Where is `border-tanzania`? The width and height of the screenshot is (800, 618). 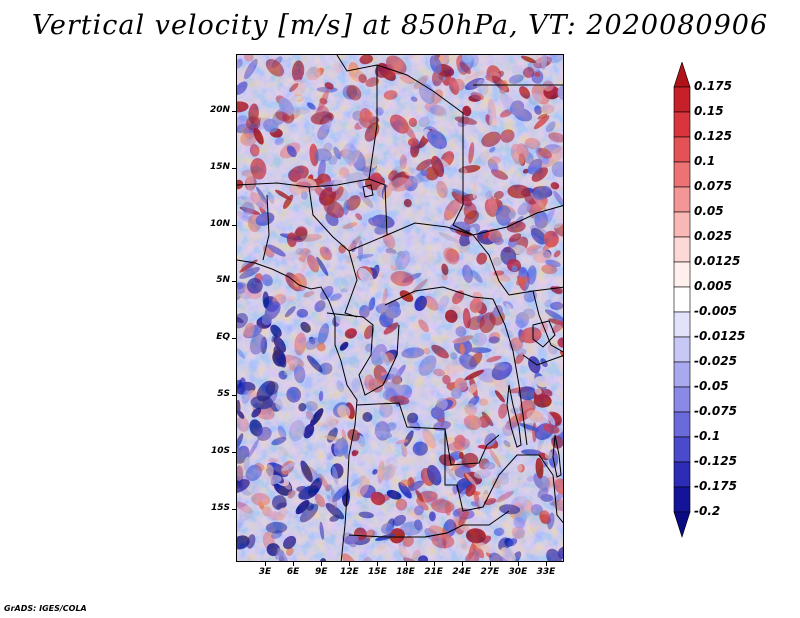
border-tanzania is located at coordinates (542, 360).